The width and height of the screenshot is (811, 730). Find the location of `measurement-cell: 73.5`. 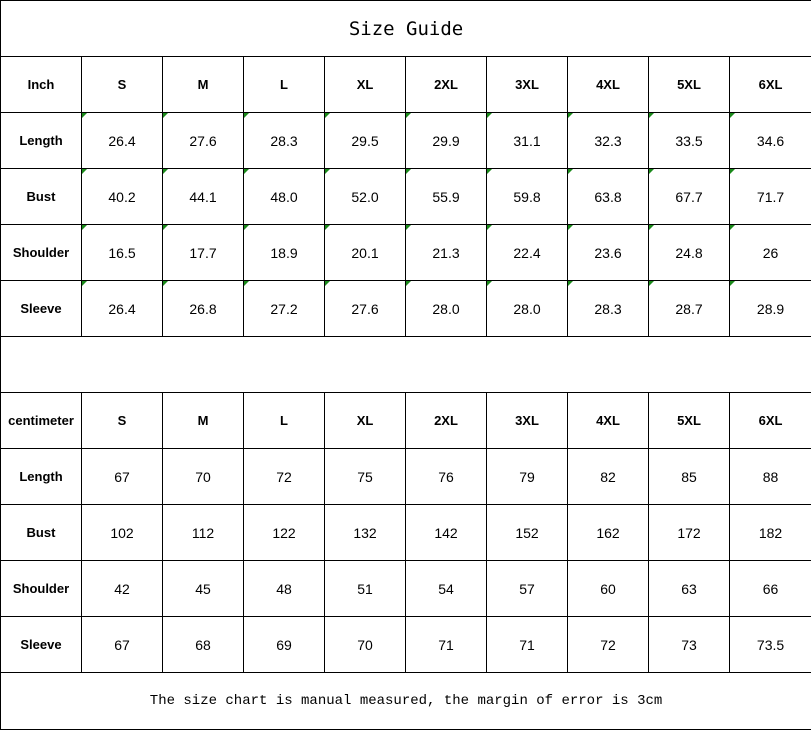

measurement-cell: 73.5 is located at coordinates (770, 645).